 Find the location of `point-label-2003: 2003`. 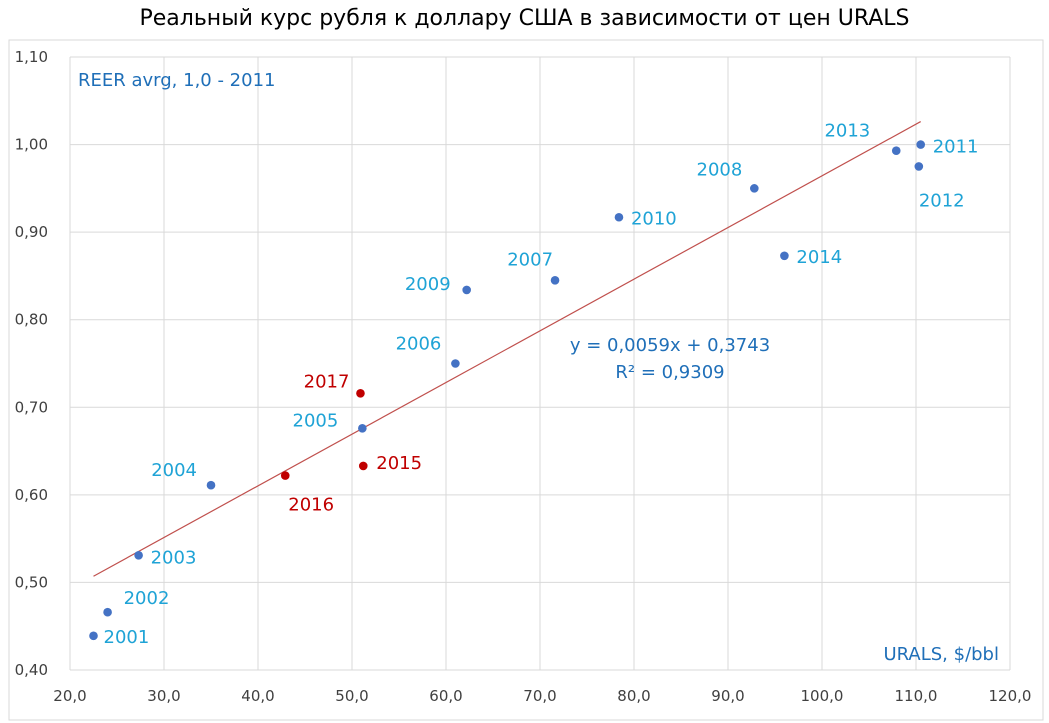

point-label-2003: 2003 is located at coordinates (174, 557).